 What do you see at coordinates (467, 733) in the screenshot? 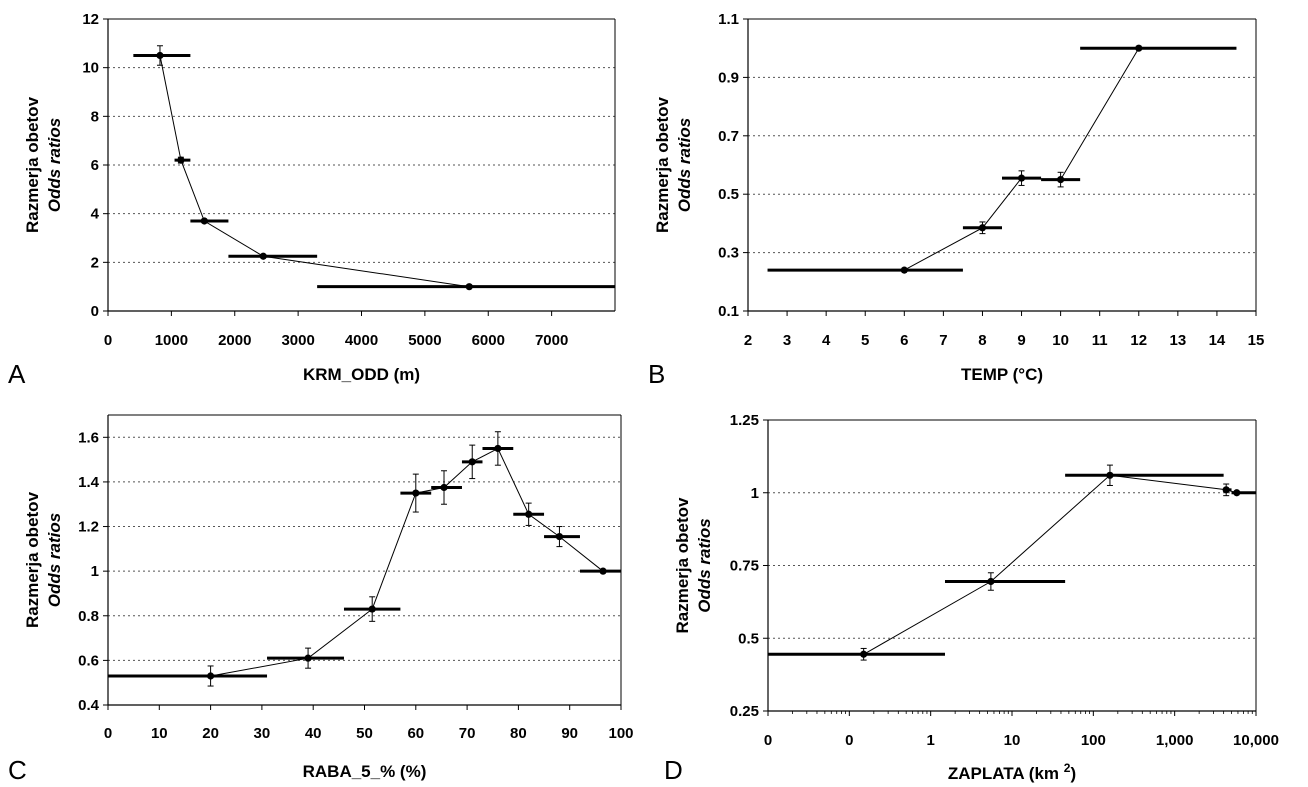
I see `x-tick-label: 70` at bounding box center [467, 733].